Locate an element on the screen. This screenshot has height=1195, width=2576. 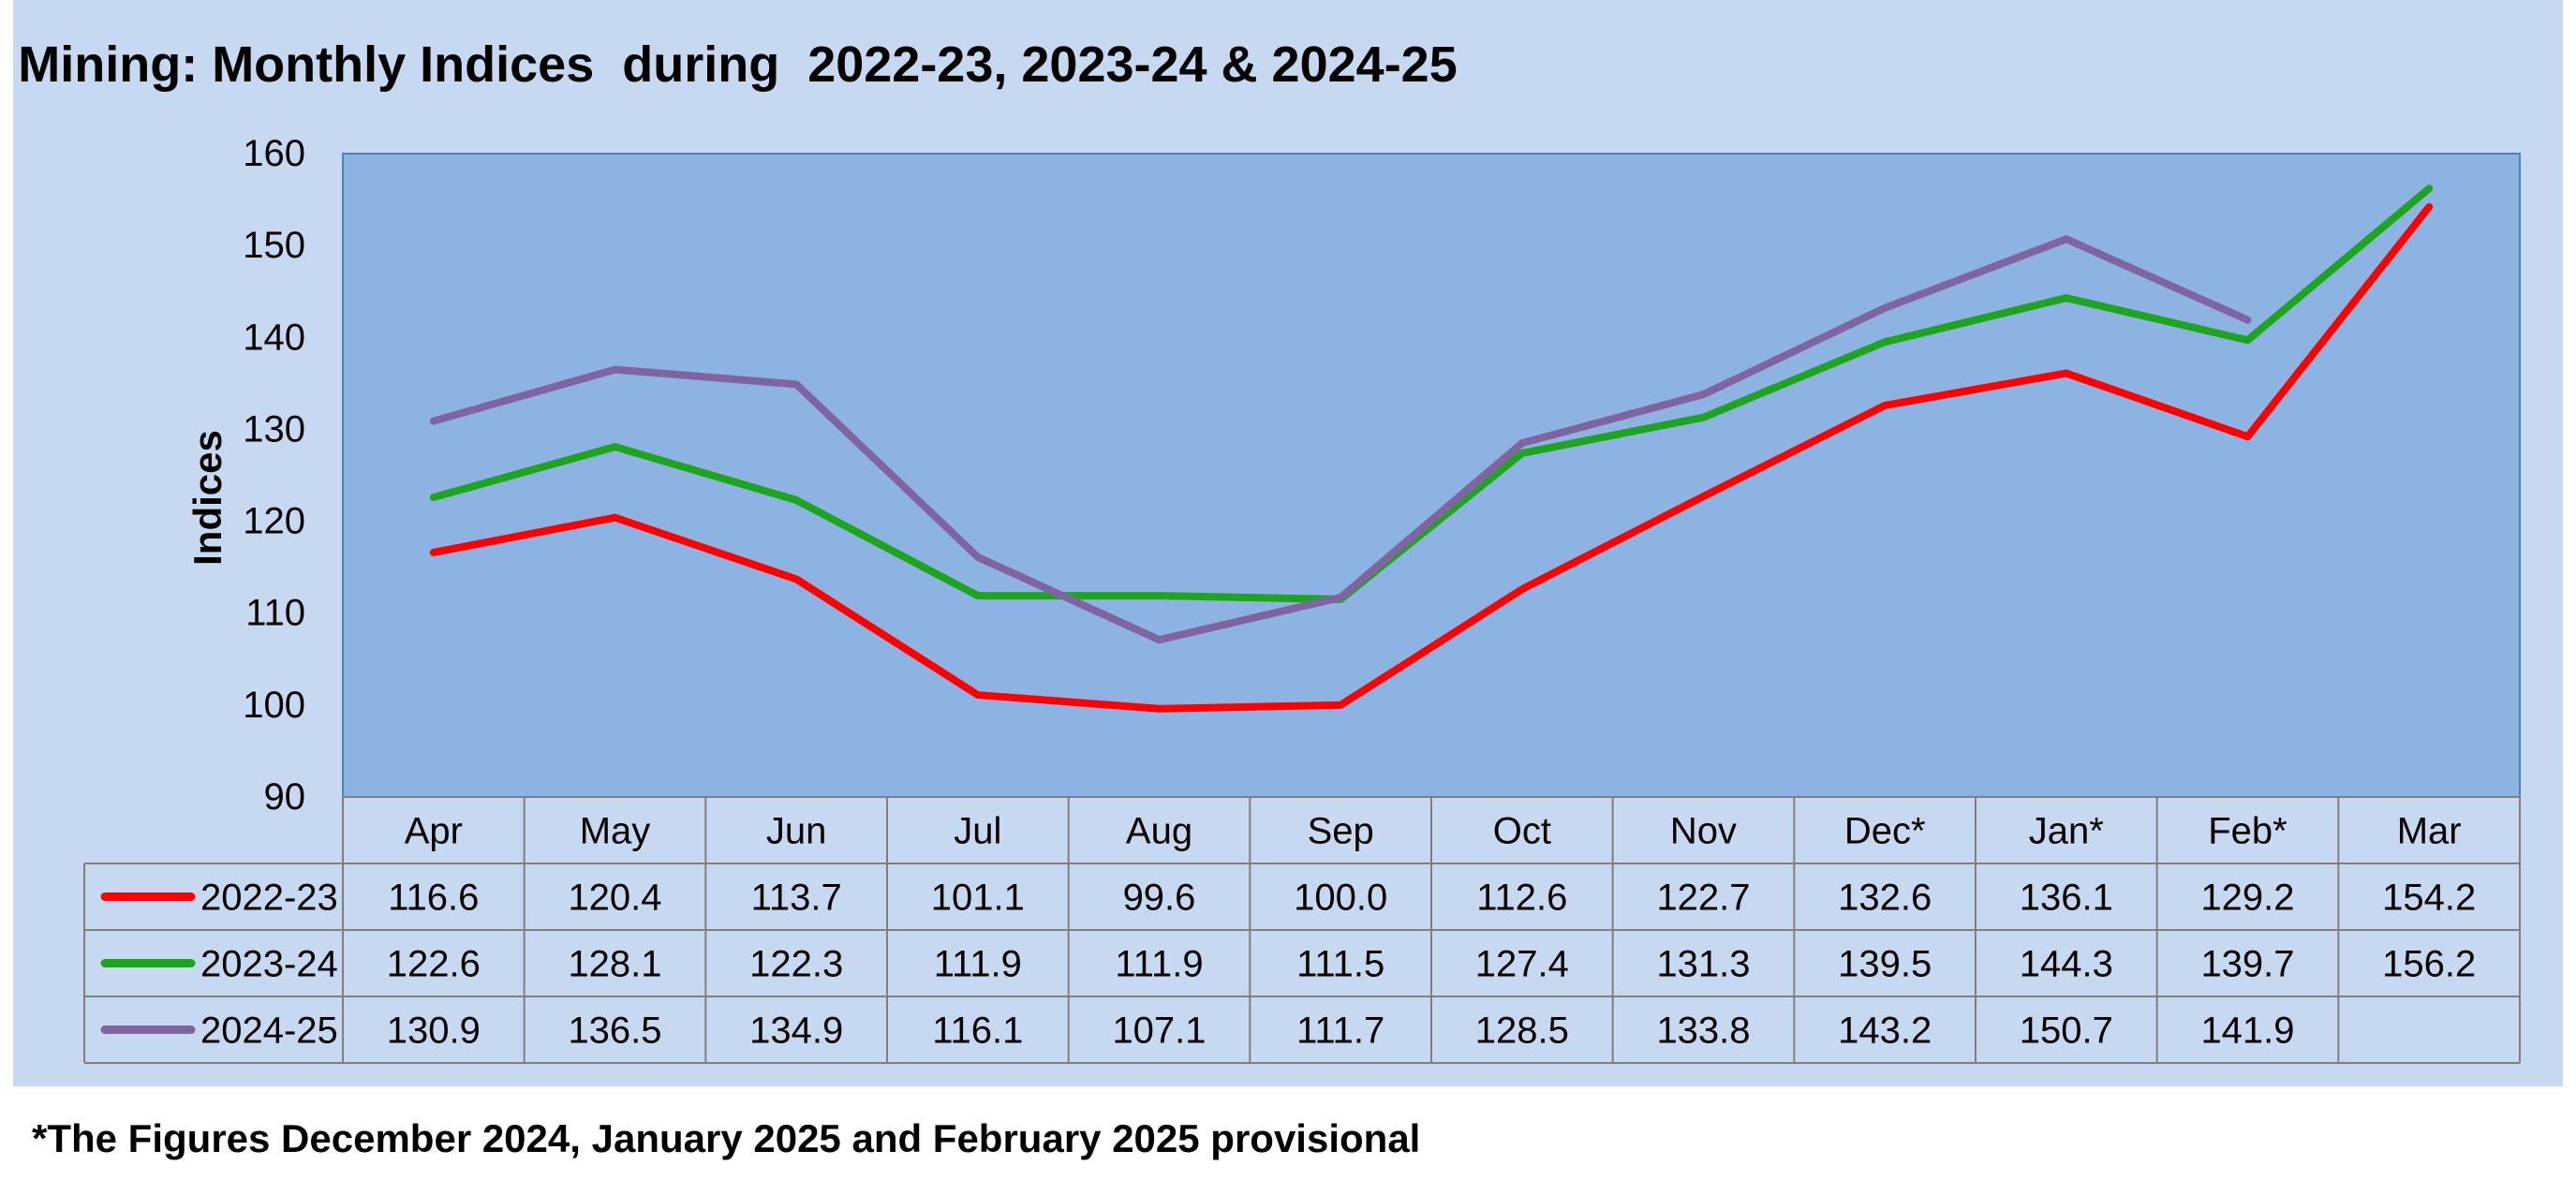
x-category-label: Apr is located at coordinates (434, 832).